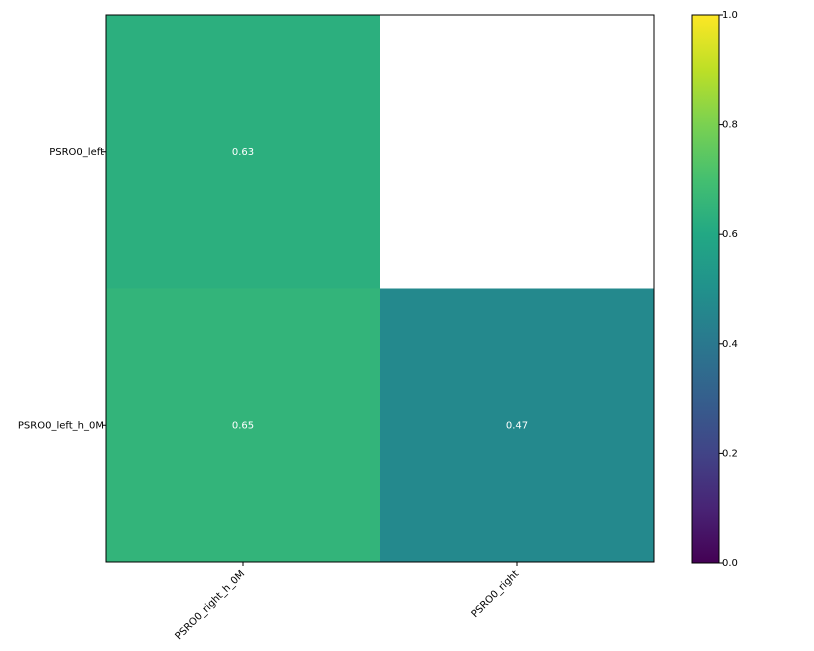 Image resolution: width=814 pixels, height=651 pixels. I want to click on y-tick-label: PSRO0_left, so click(76, 152).